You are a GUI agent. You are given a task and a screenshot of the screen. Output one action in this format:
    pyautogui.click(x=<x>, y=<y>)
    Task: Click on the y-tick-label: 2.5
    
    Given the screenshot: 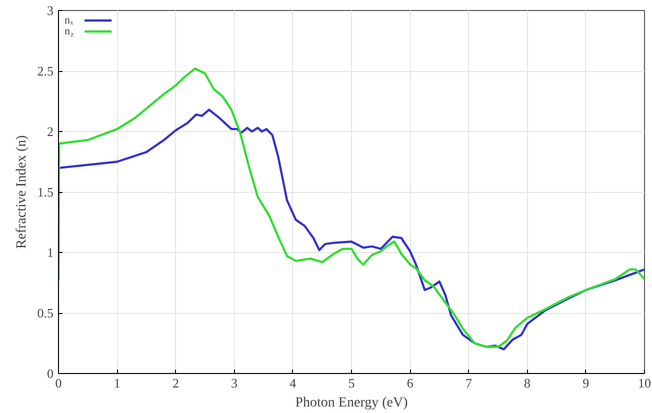 What is the action you would take?
    pyautogui.click(x=45, y=71)
    